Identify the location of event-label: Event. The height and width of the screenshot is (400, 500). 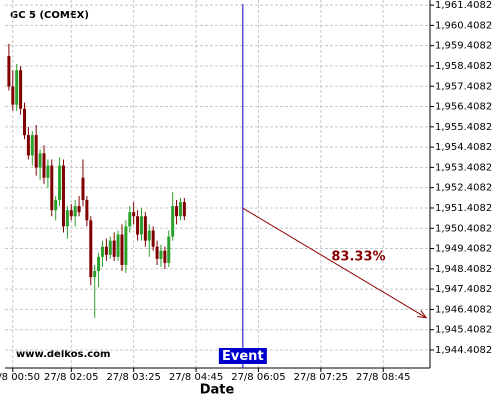
(243, 356).